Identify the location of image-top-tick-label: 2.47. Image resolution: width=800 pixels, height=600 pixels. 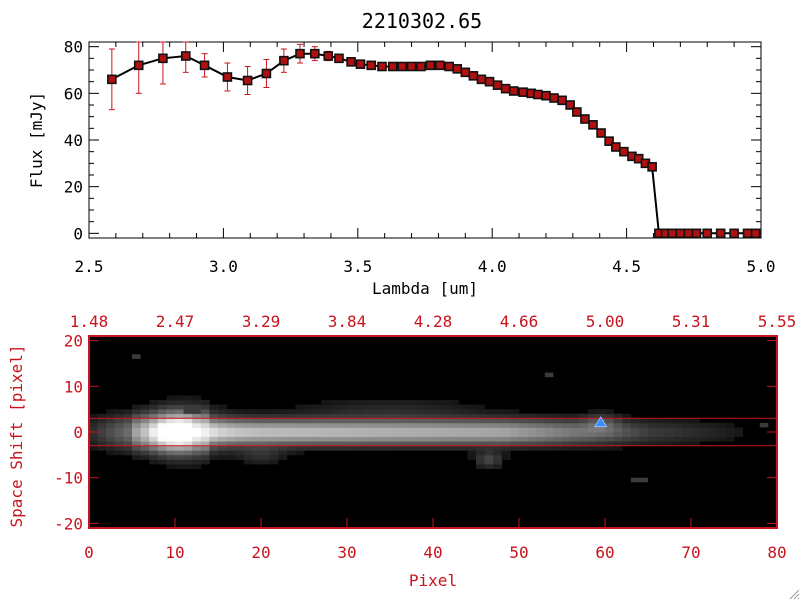
(175, 321).